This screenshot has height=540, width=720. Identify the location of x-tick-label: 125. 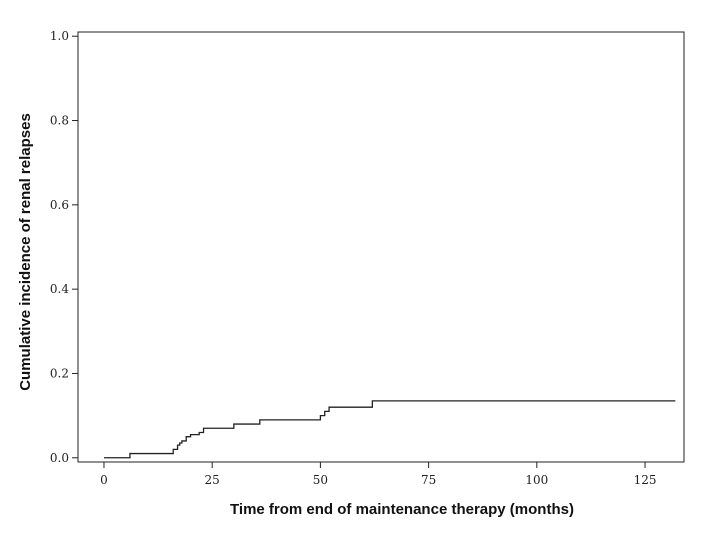
(645, 480).